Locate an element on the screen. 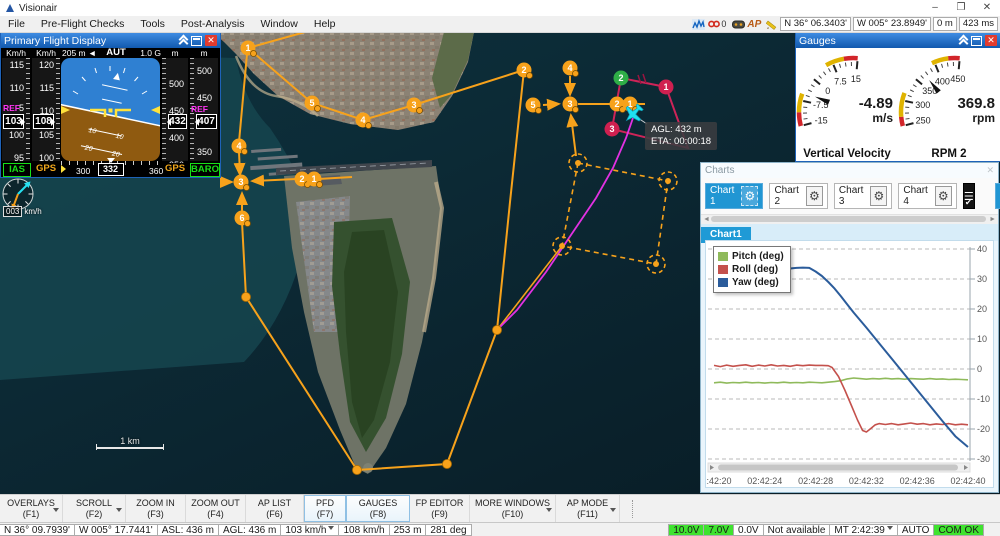  telemetry-chart-icon is located at coordinates (699, 24).